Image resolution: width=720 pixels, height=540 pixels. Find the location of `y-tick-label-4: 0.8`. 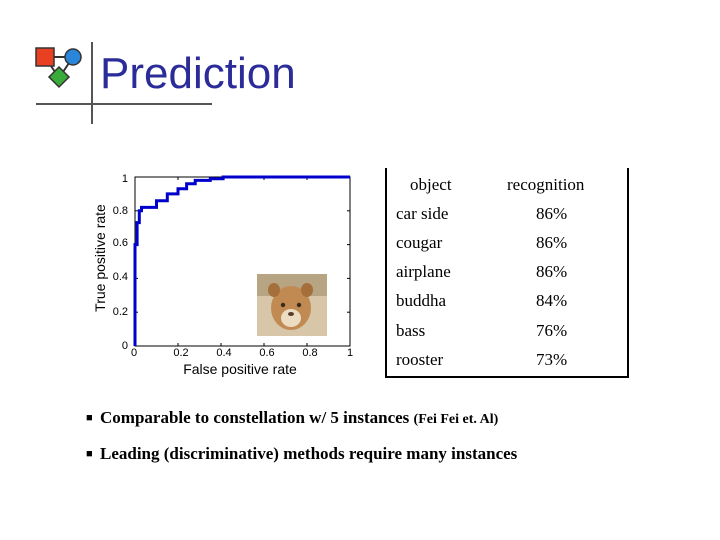

y-tick-label-4: 0.8 is located at coordinates (120, 211).